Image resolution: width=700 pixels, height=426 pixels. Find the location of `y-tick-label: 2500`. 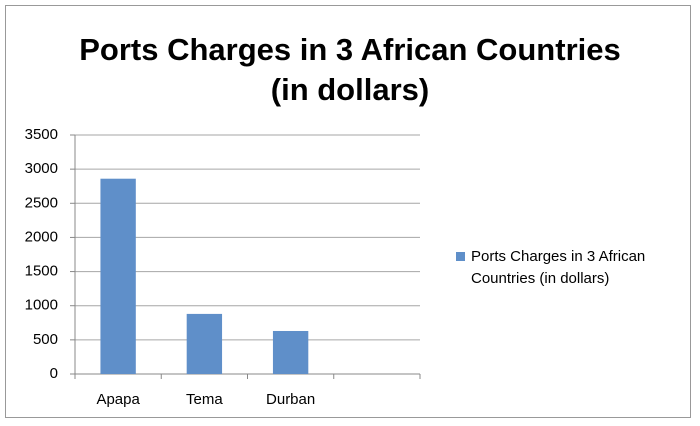

y-tick-label: 2500 is located at coordinates (41, 202).